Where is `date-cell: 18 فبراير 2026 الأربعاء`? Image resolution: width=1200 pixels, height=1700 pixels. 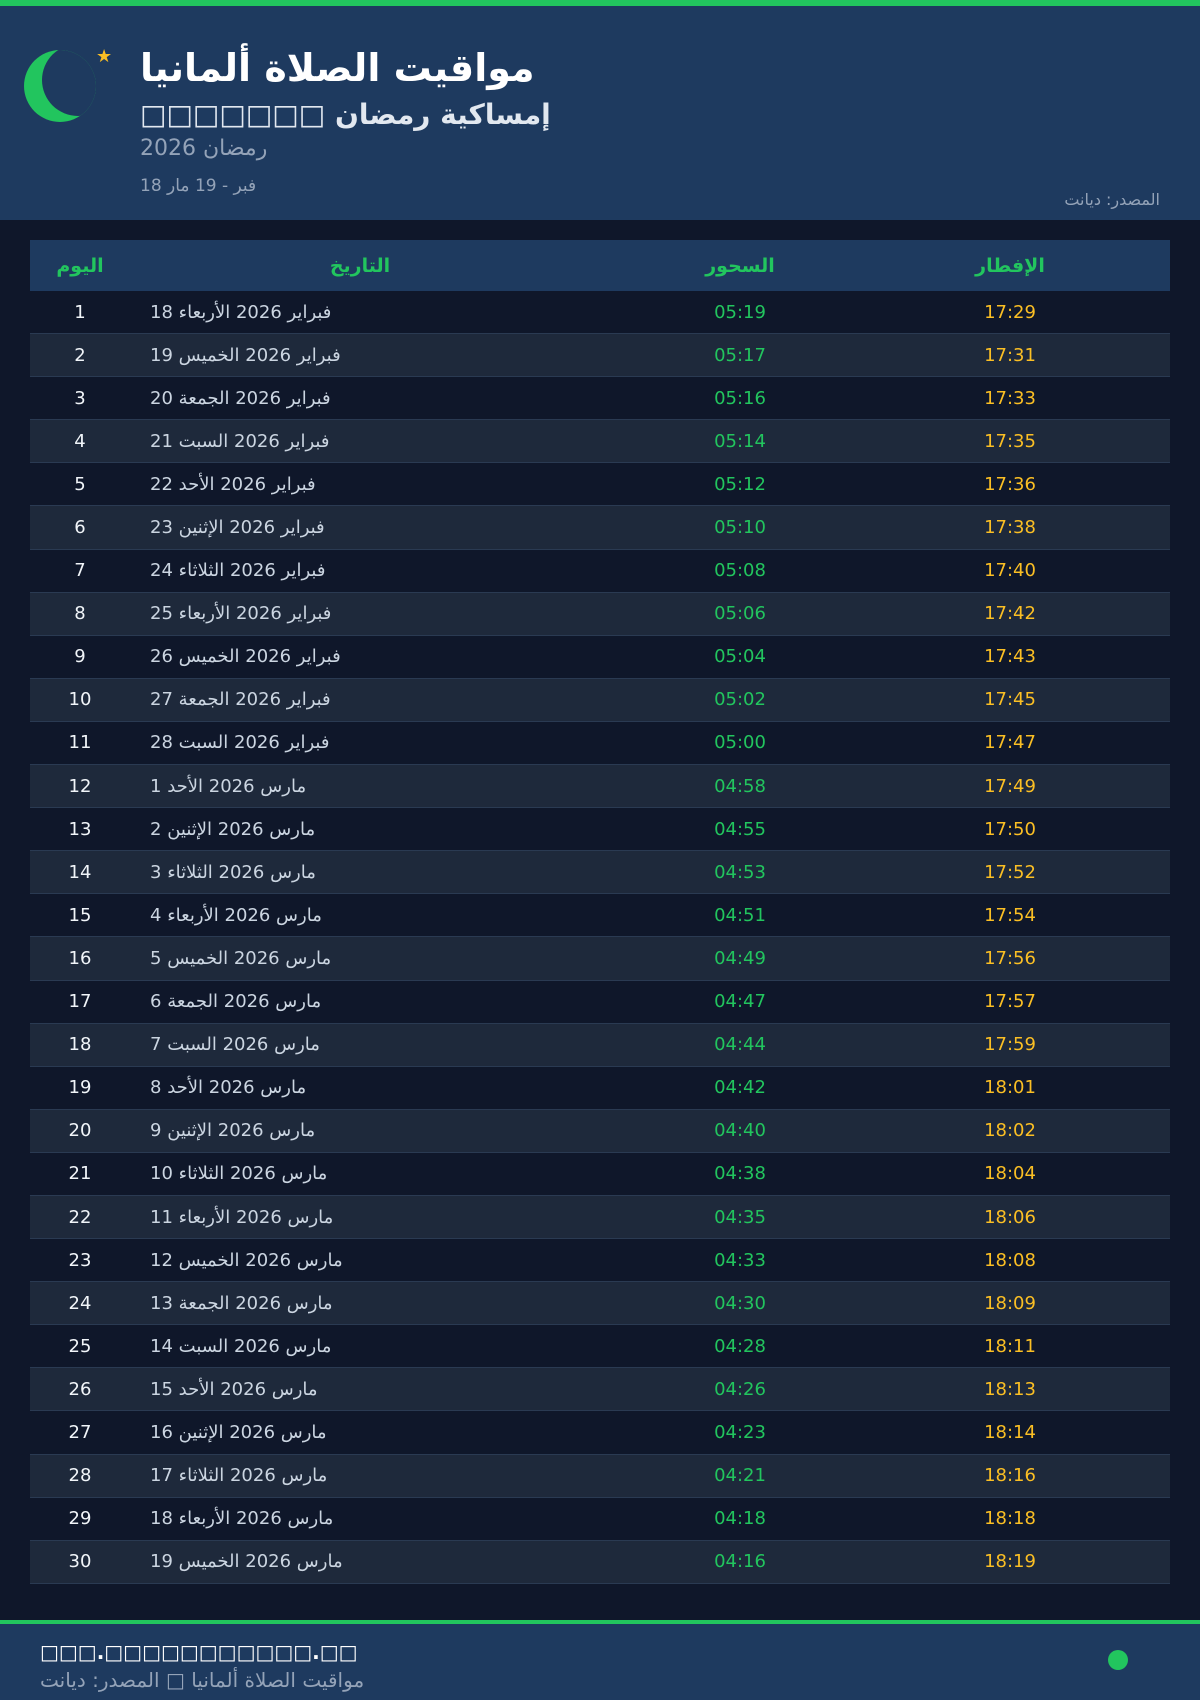
date-cell: 18 فبراير 2026 الأربعاء is located at coordinates (241, 312).